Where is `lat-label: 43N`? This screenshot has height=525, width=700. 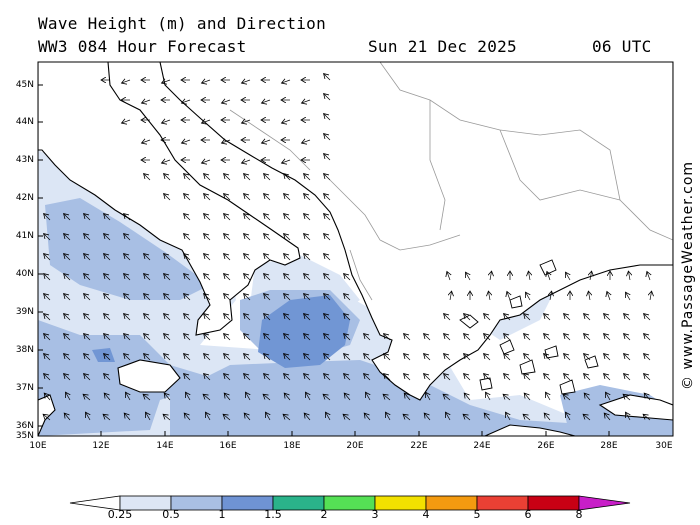 lat-label: 43N is located at coordinates (24, 160).